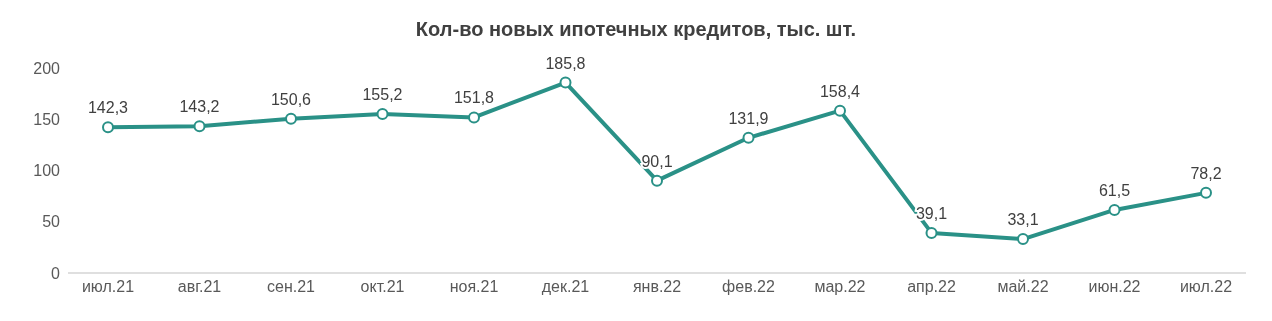 The width and height of the screenshot is (1272, 321). What do you see at coordinates (636, 29) in the screenshot?
I see `chart-title: Кол-во новых ипотечных кредитов, тыс. шт.` at bounding box center [636, 29].